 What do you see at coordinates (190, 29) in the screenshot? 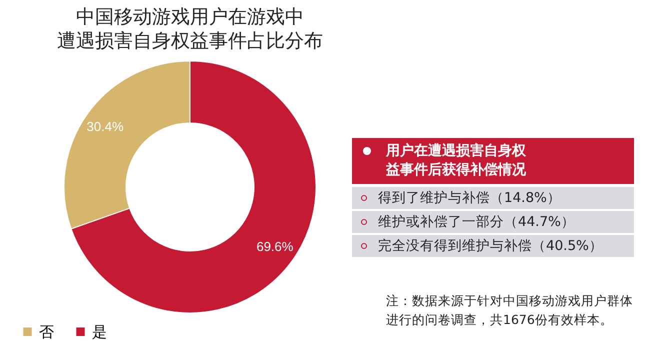
I see `chart-title: 中国移动游戏用户在游戏中遭遇损害自身权益事件占比分布` at bounding box center [190, 29].